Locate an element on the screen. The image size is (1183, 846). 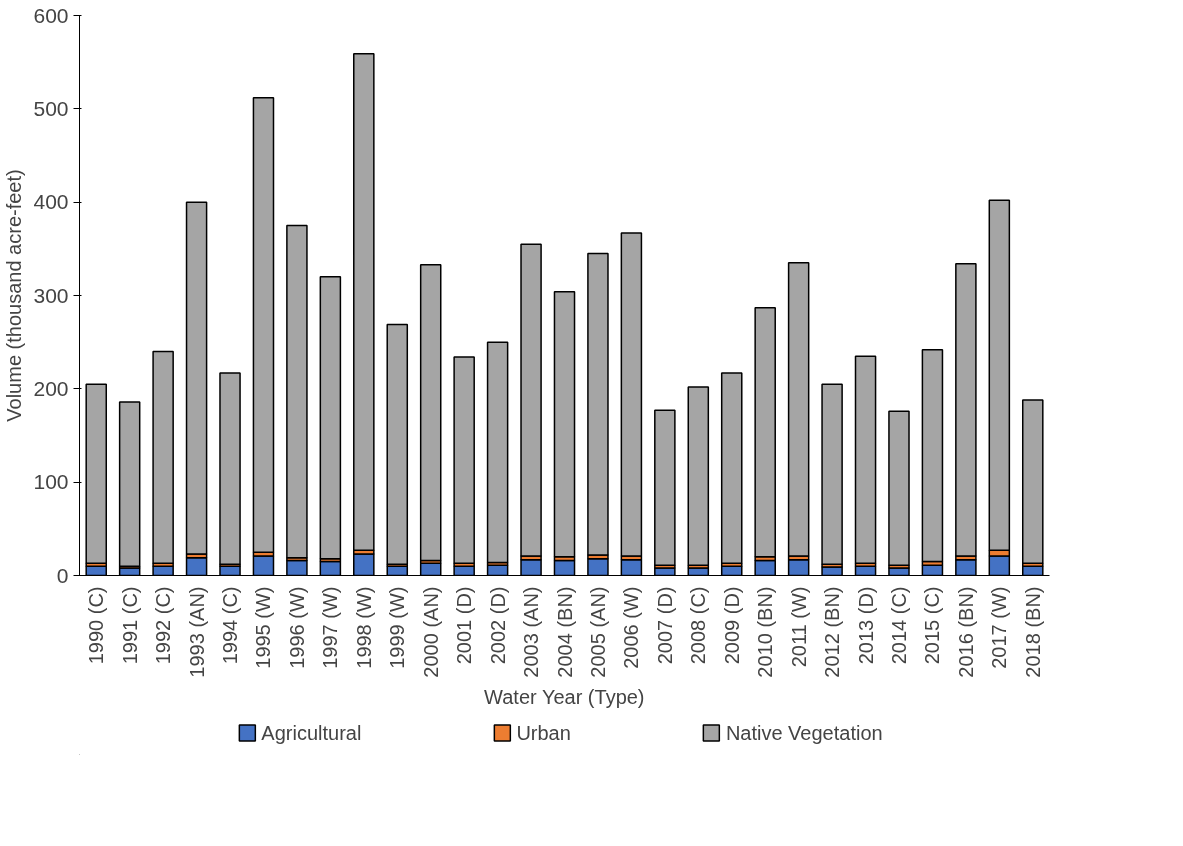
x-tick-label: 1998 (W) is located at coordinates (363, 627).